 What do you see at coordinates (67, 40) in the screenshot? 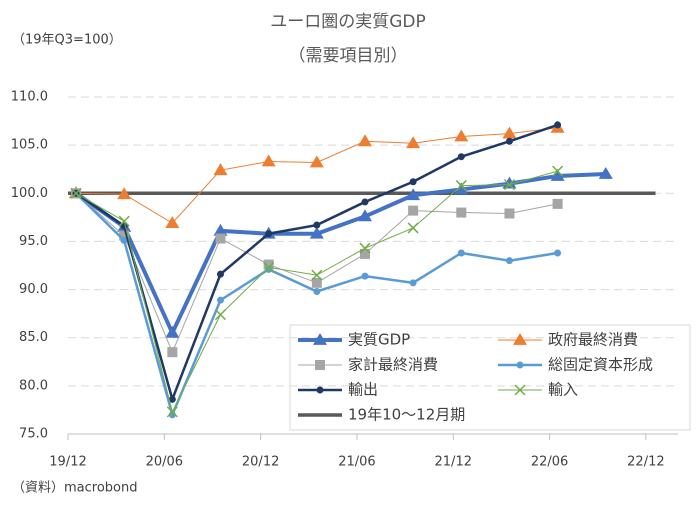
I see `unit-label: （19年Q3=100）` at bounding box center [67, 40].